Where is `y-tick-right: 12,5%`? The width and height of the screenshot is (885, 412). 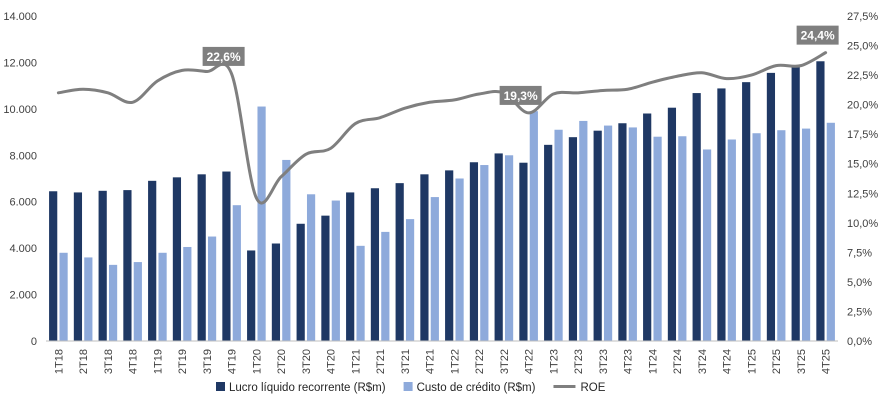
y-tick-right: 12,5% is located at coordinates (862, 194).